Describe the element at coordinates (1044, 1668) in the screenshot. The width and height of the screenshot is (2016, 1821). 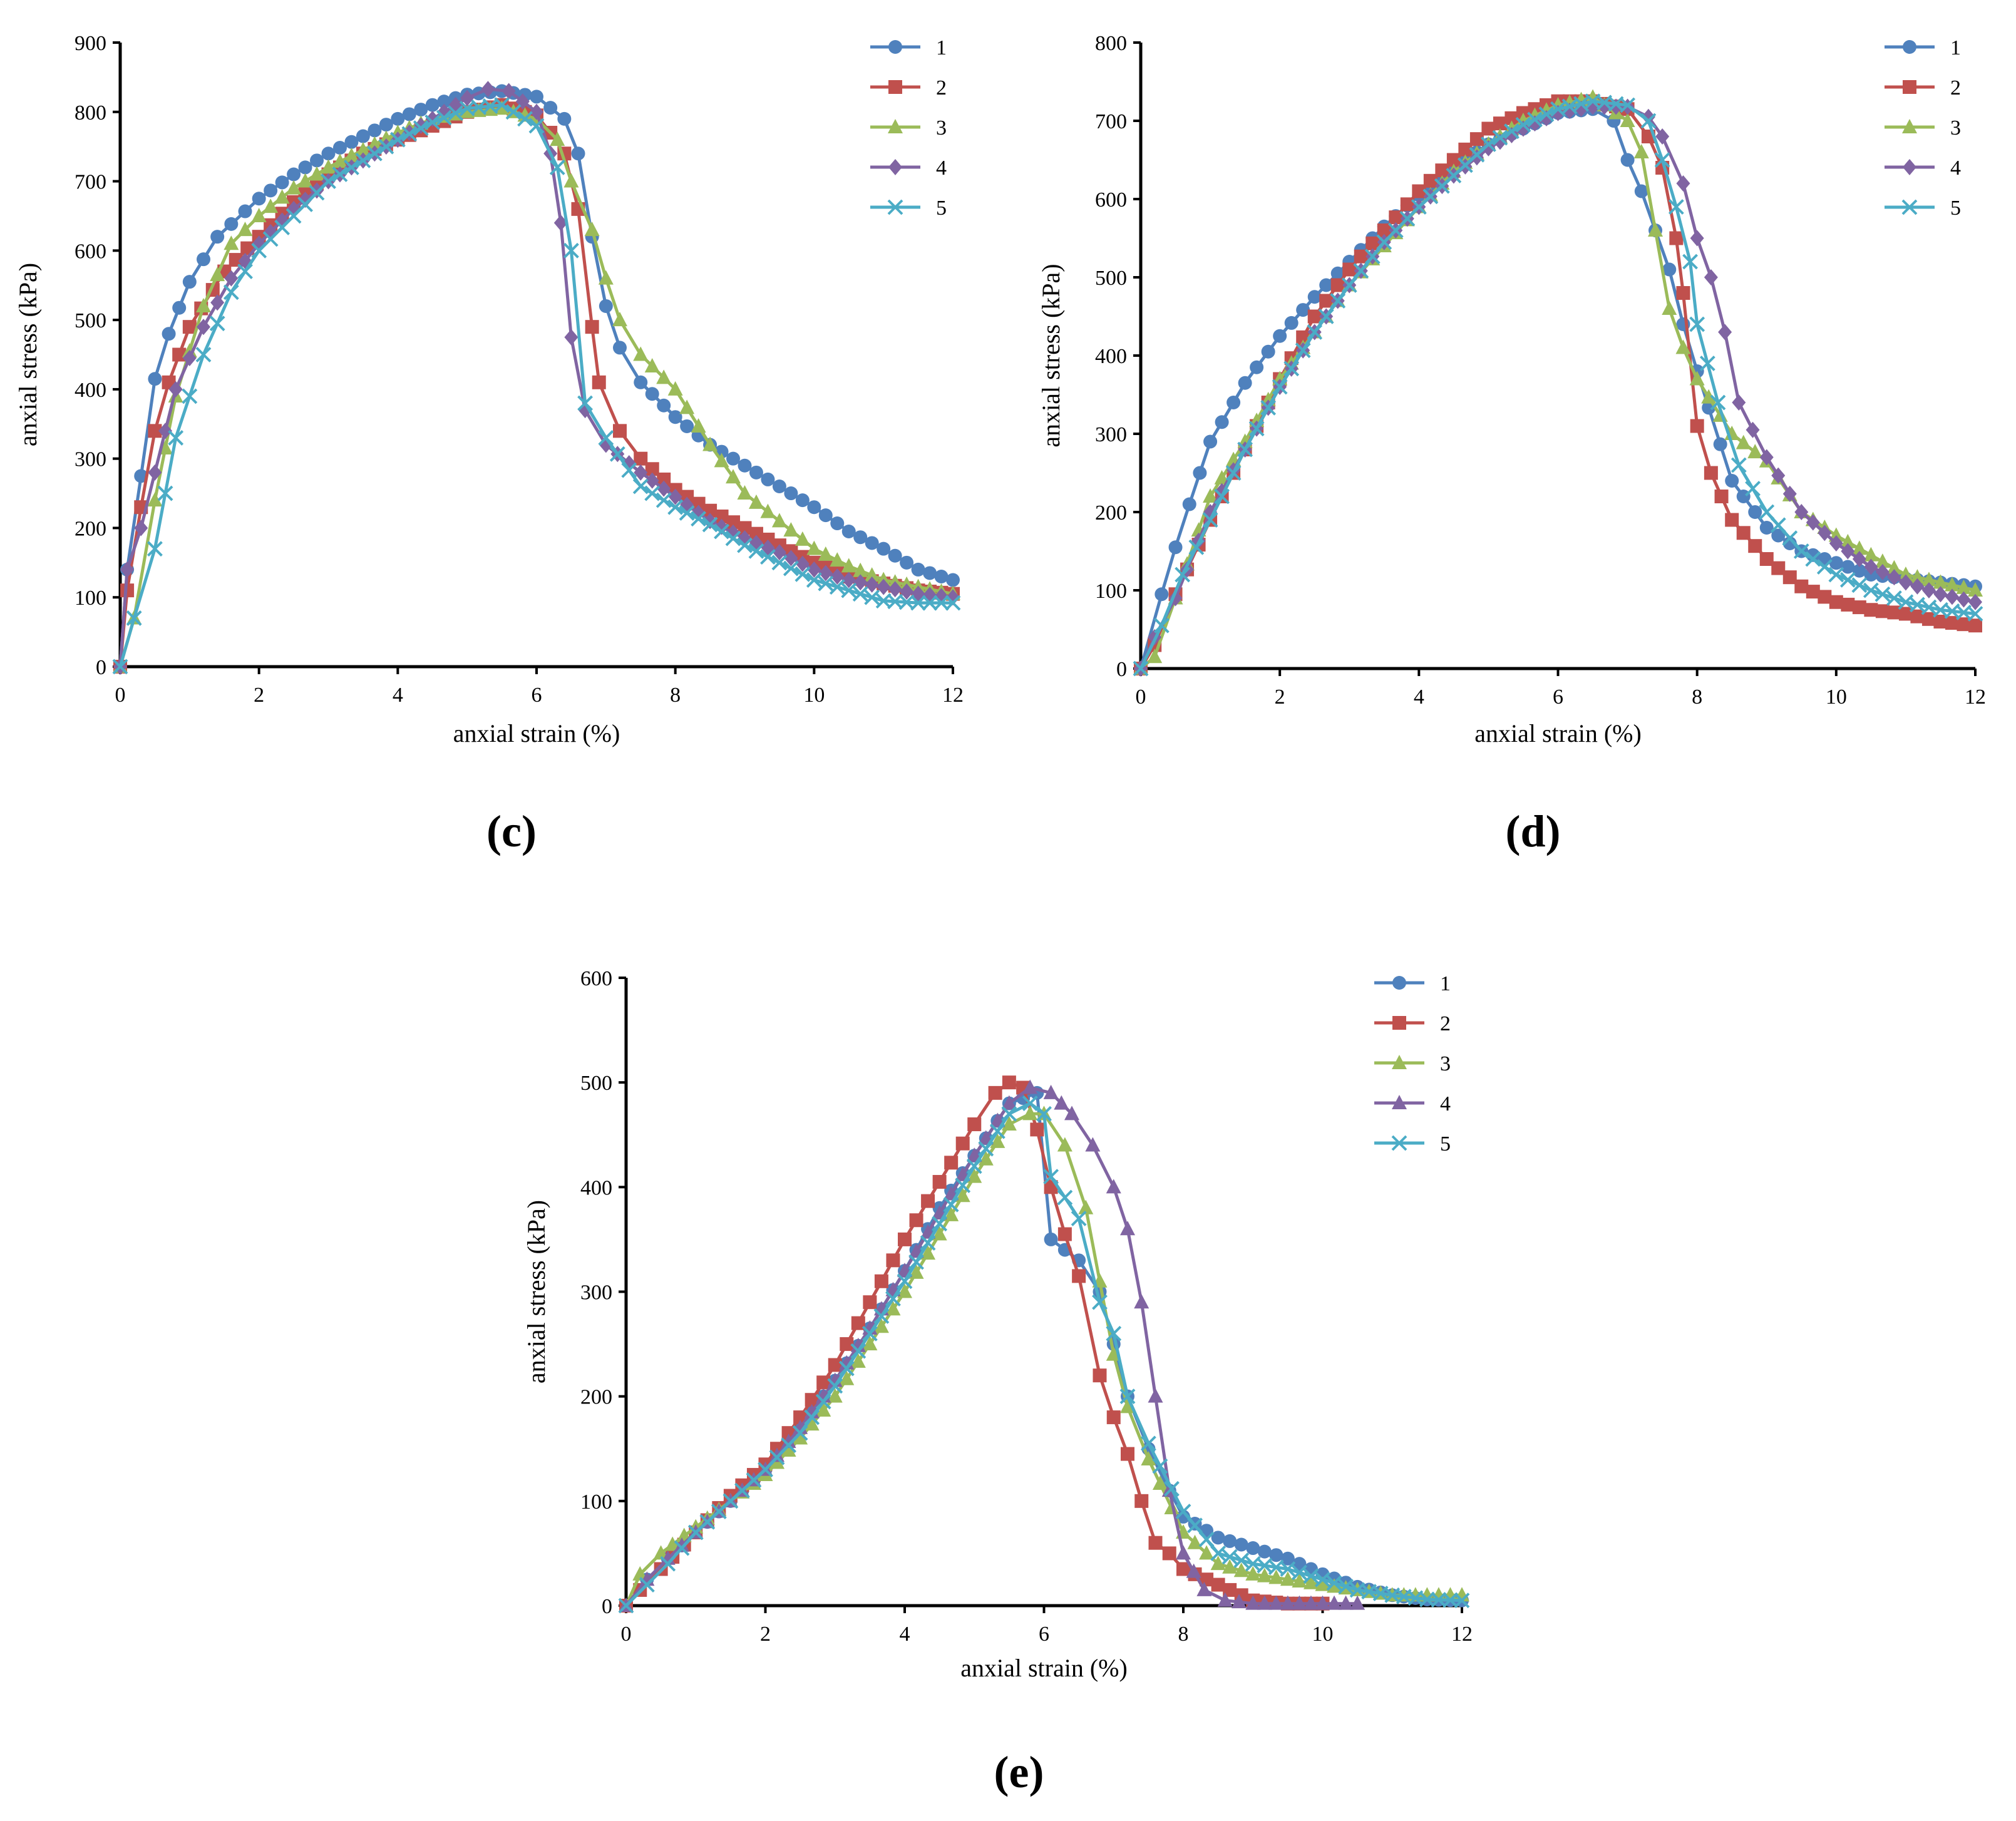
I see `x-axis-label: anxial strain (%)` at that location.